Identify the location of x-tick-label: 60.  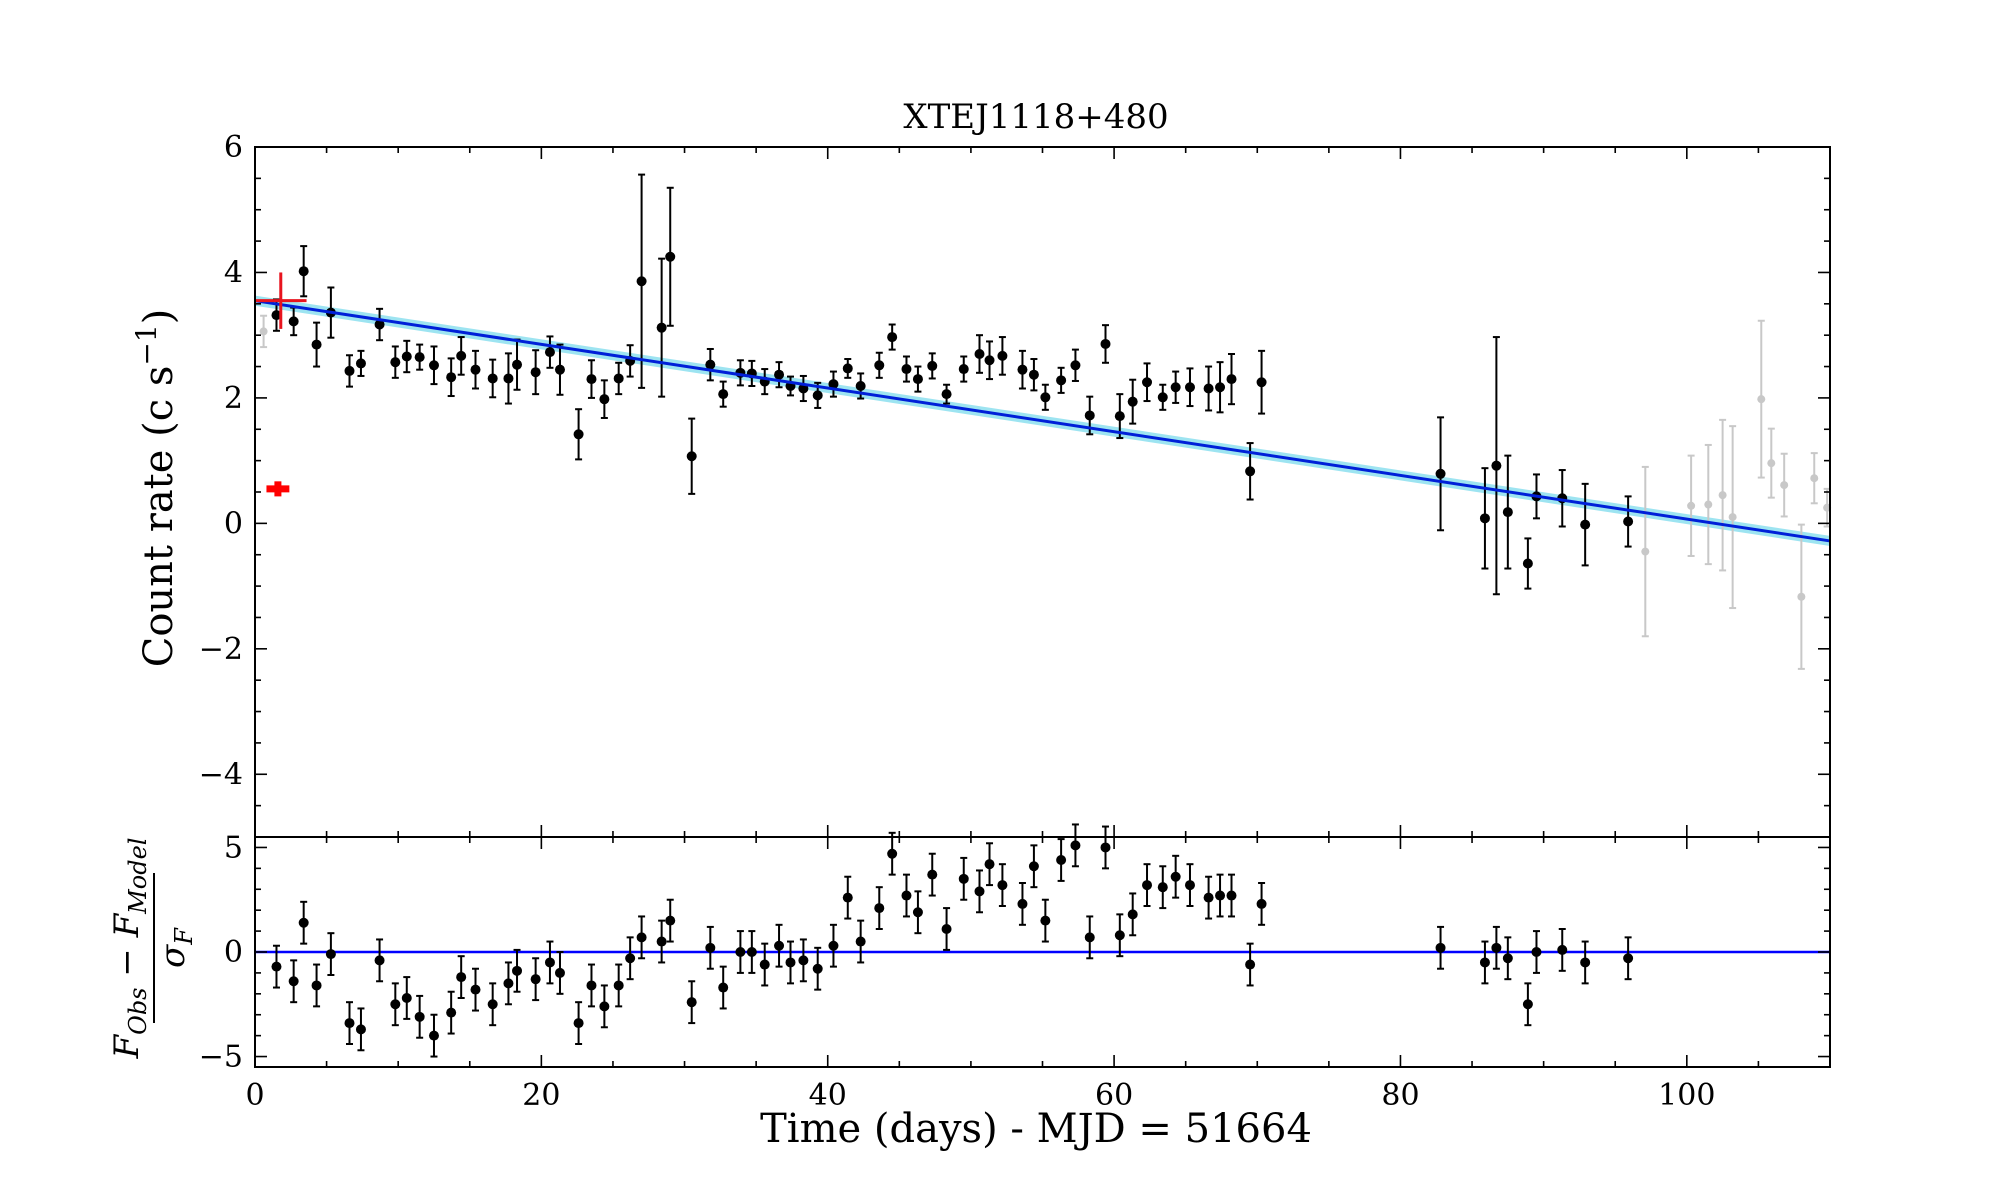
(1114, 1095).